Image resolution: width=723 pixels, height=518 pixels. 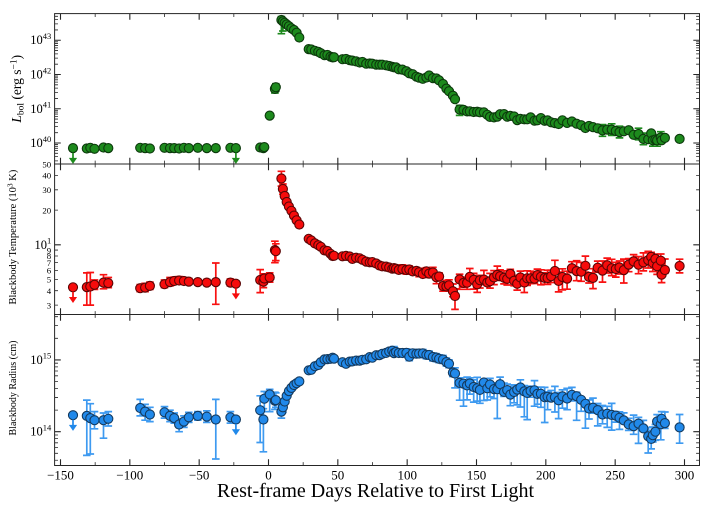 What do you see at coordinates (49, 271) in the screenshot?
I see `svg-text: 6` at bounding box center [49, 271].